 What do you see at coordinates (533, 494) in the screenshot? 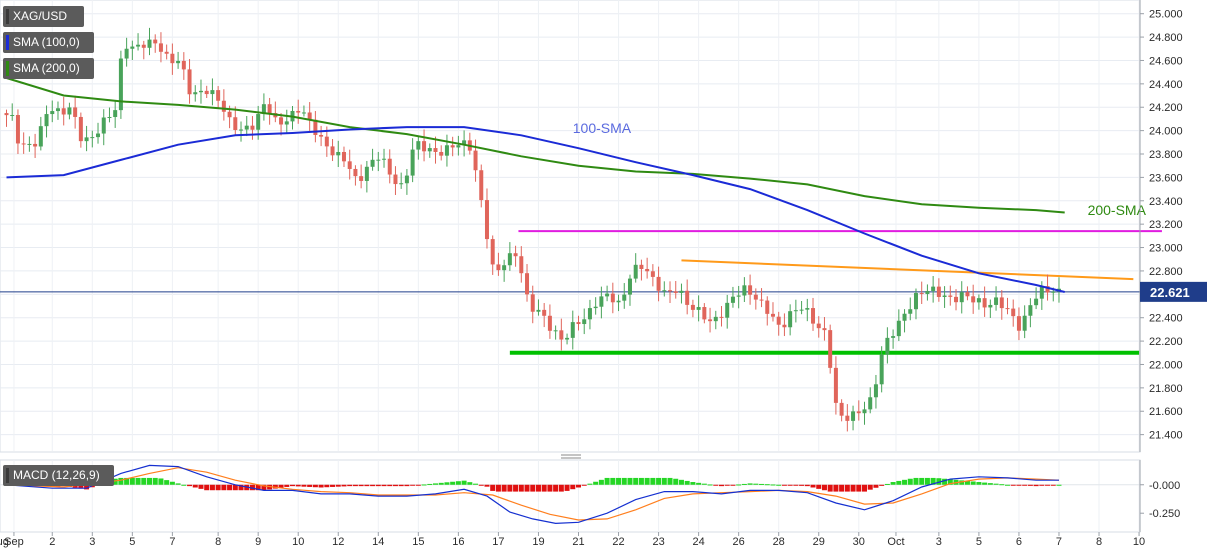
I see `macd-signal-line` at bounding box center [533, 494].